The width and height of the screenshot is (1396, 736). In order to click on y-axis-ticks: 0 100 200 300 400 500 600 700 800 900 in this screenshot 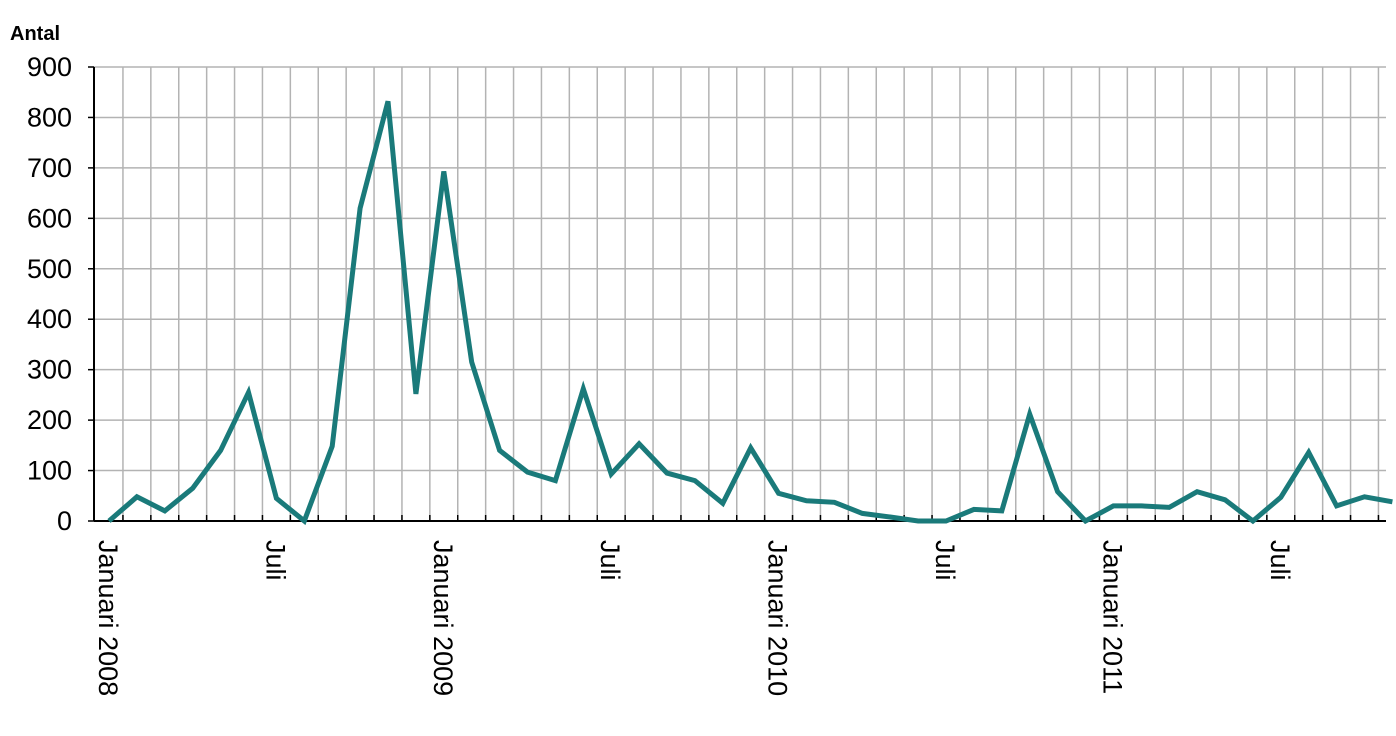, I will do `click(60, 294)`.